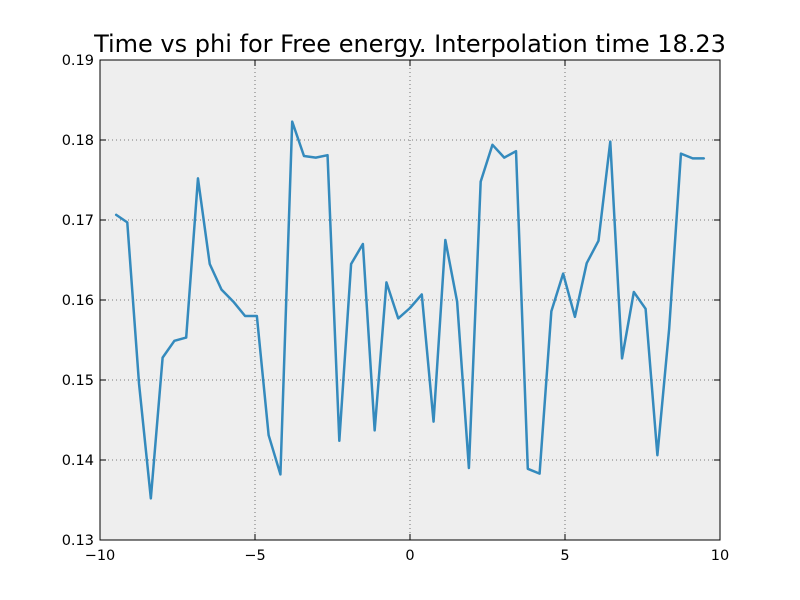 The height and width of the screenshot is (600, 800). Describe the element at coordinates (720, 556) in the screenshot. I see `x-tick-label-4: 10` at that location.